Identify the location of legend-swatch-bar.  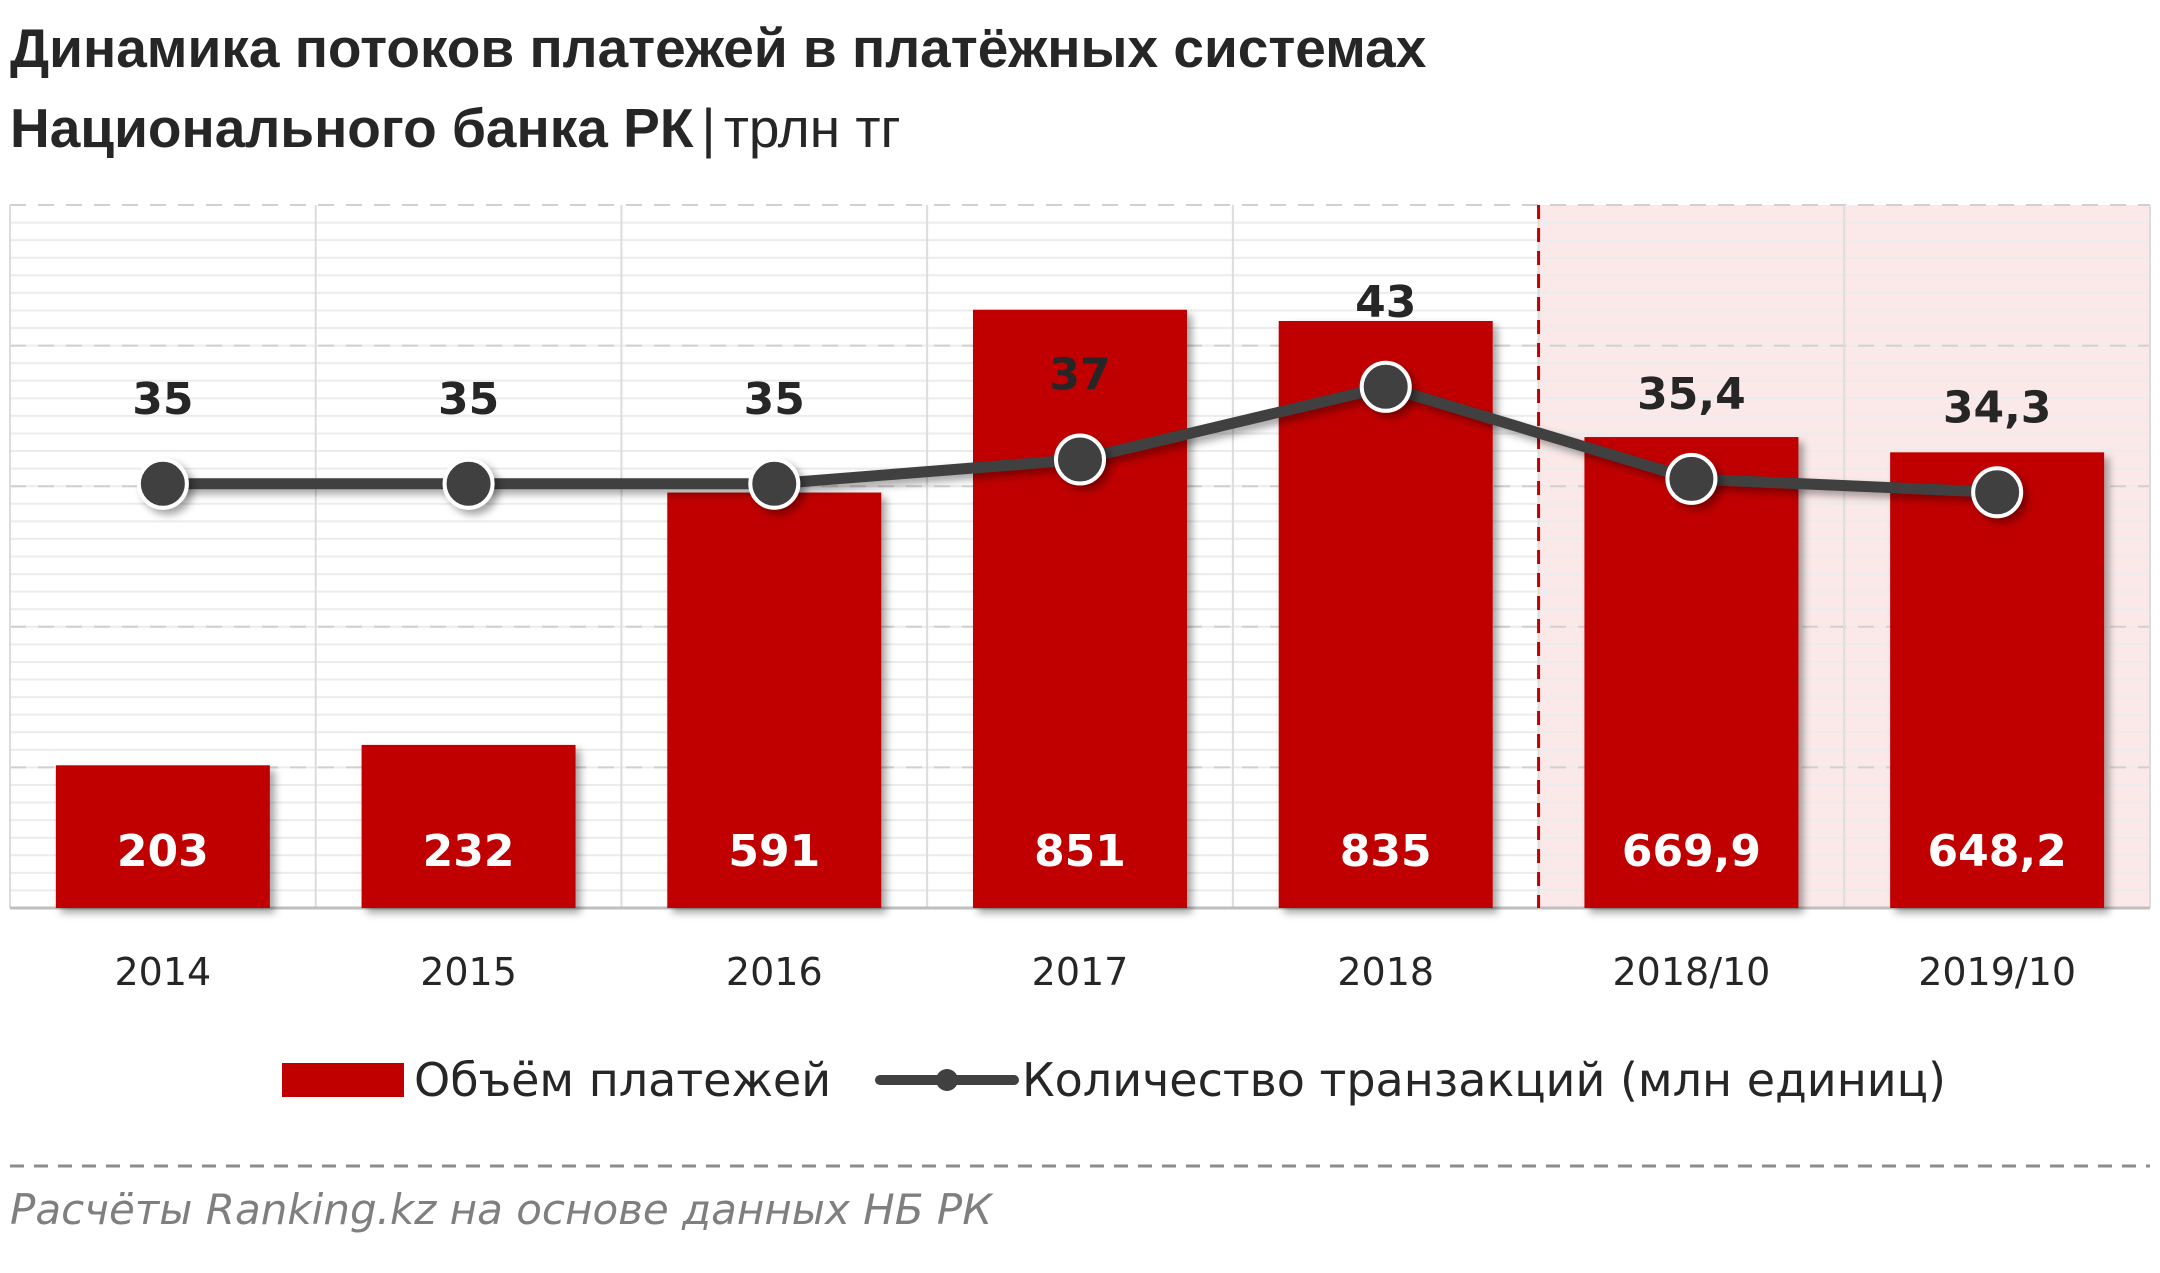
(343, 1080).